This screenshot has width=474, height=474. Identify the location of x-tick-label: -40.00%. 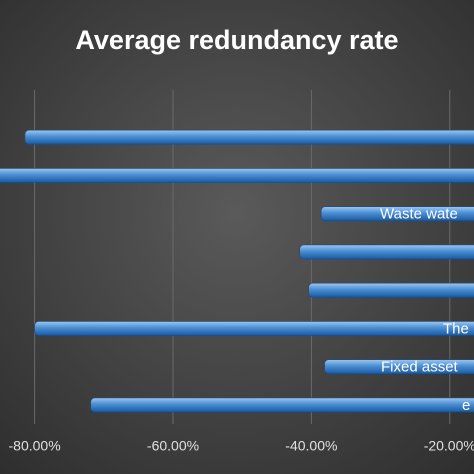
(311, 446).